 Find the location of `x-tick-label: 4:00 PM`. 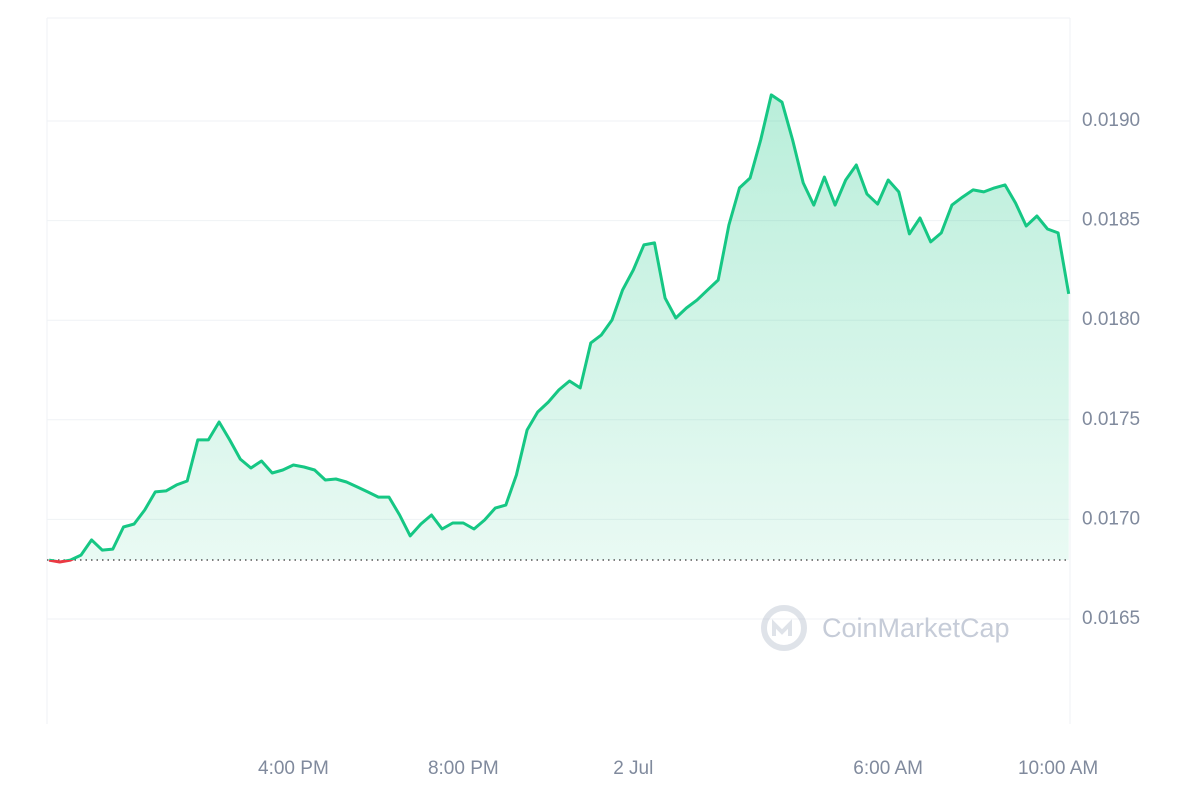

x-tick-label: 4:00 PM is located at coordinates (293, 768).